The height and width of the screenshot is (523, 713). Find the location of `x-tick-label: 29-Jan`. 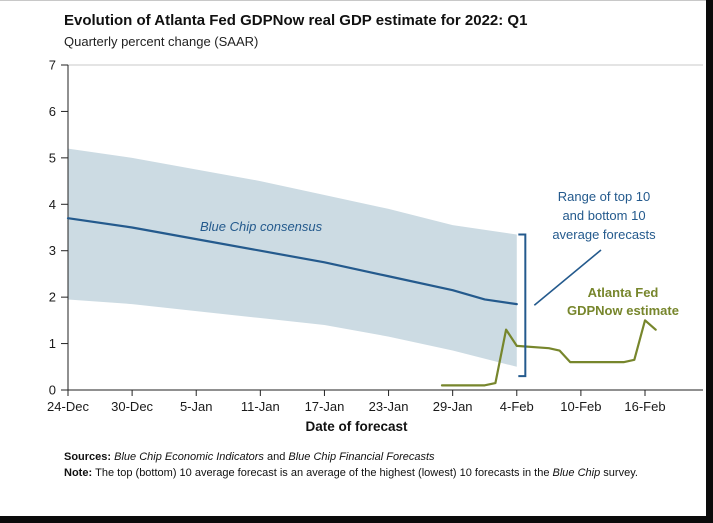

x-tick-label: 29-Jan is located at coordinates (453, 406).